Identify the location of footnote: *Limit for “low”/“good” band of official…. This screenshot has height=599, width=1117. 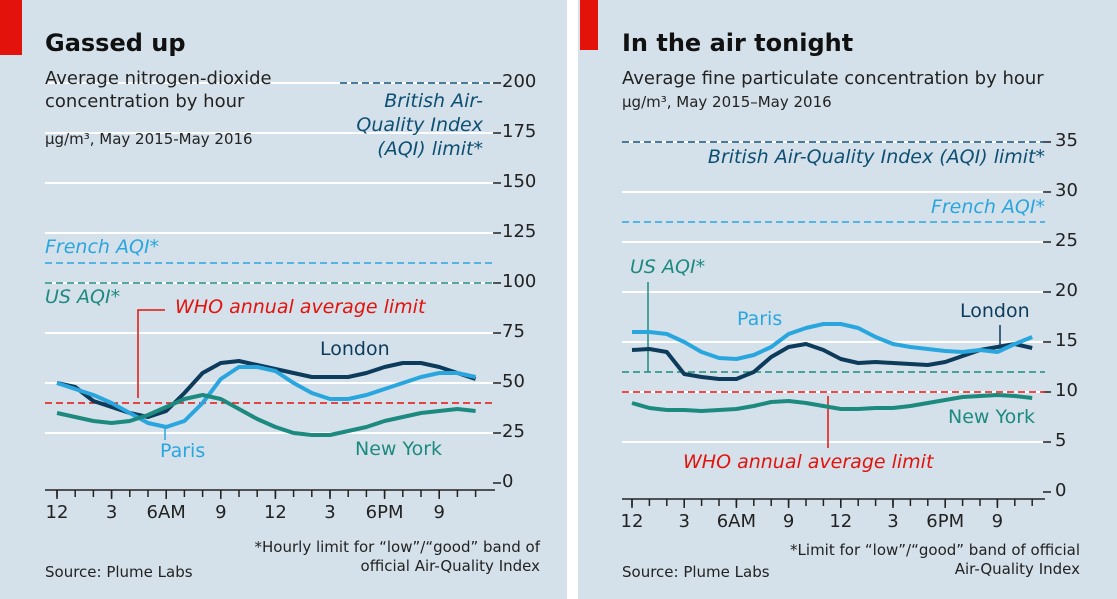
(935, 559).